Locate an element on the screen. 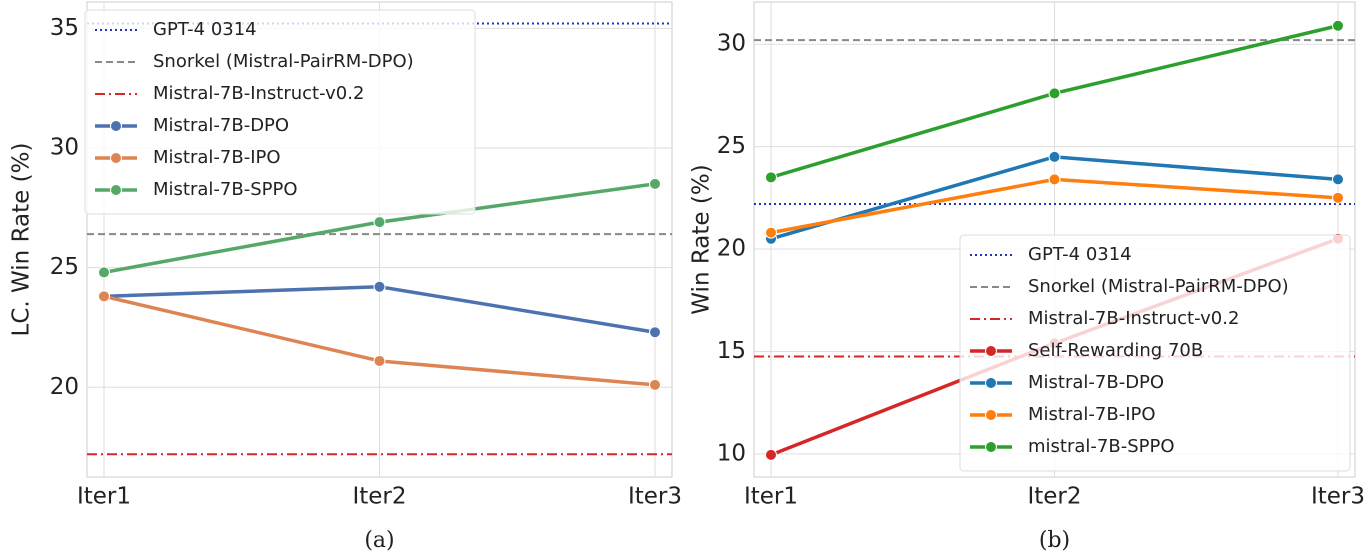  caption: (a) is located at coordinates (379, 540).